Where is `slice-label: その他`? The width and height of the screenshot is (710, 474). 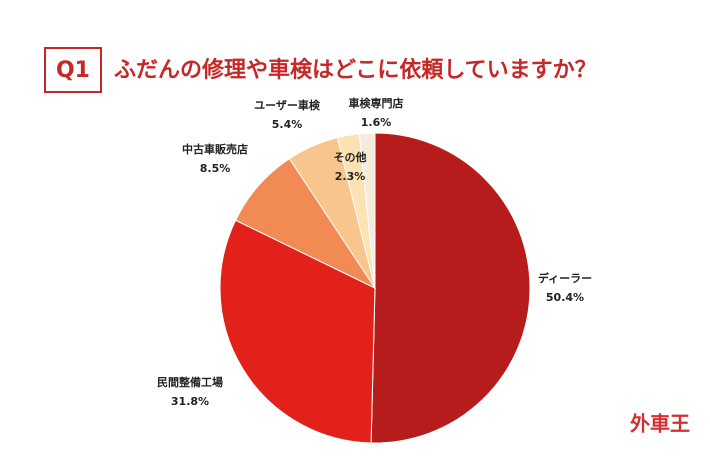 slice-label: その他 is located at coordinates (350, 157).